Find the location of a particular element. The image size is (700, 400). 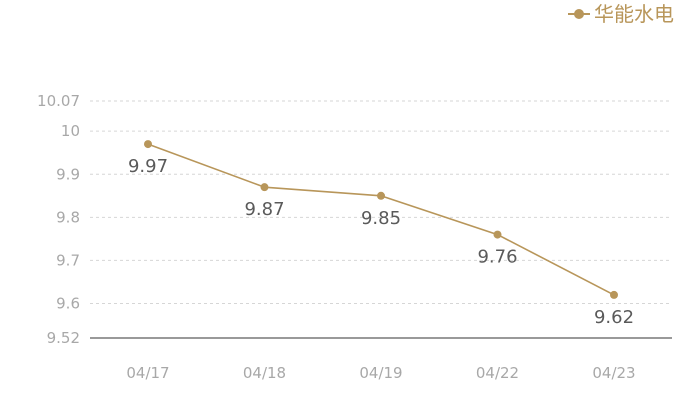

x-tick-label: 04/19 is located at coordinates (380, 373).